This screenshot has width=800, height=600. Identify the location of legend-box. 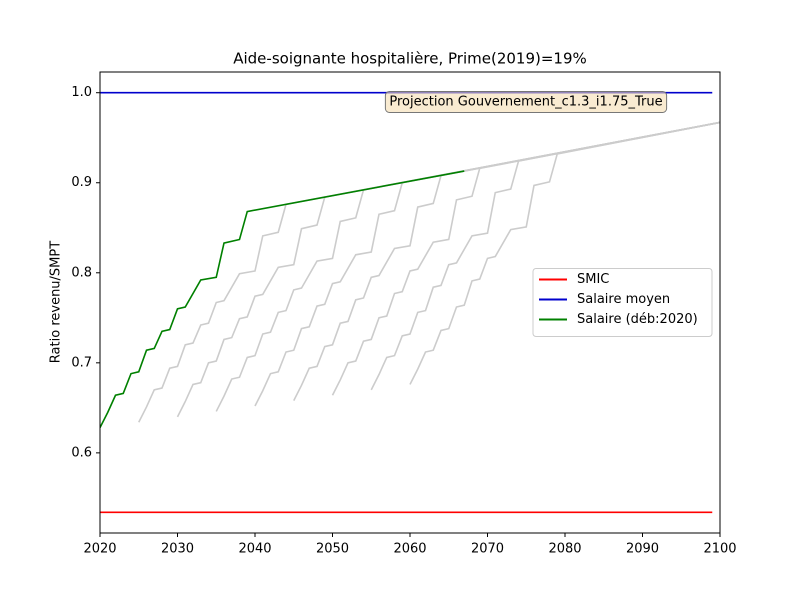
(622, 302).